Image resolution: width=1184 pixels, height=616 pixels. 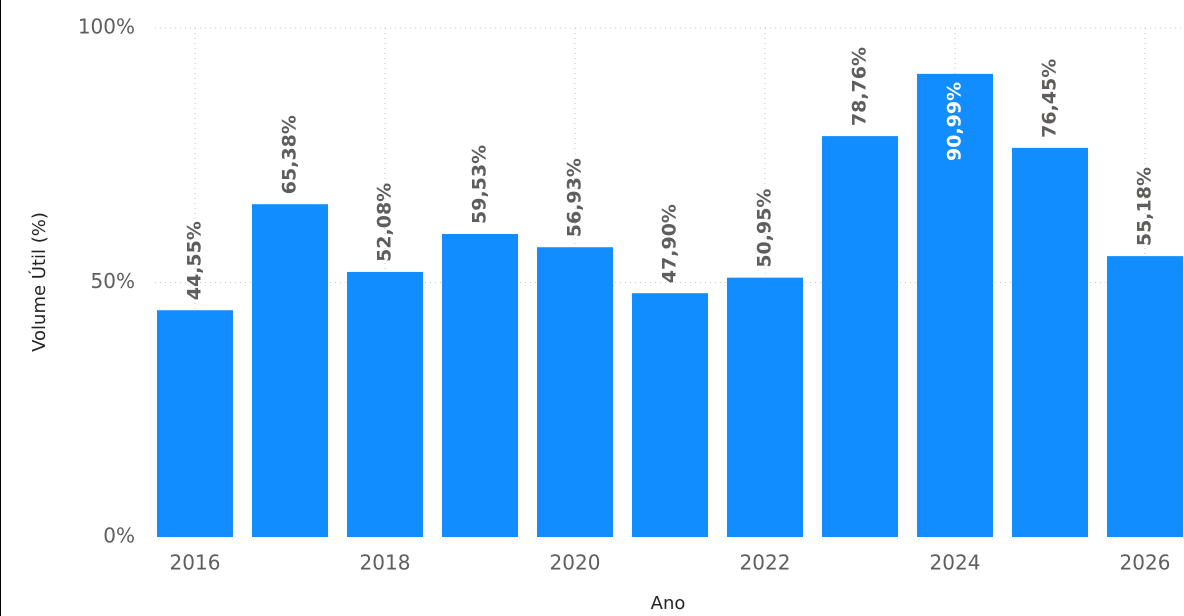 I want to click on x-tick-label: 2016, so click(x=195, y=563).